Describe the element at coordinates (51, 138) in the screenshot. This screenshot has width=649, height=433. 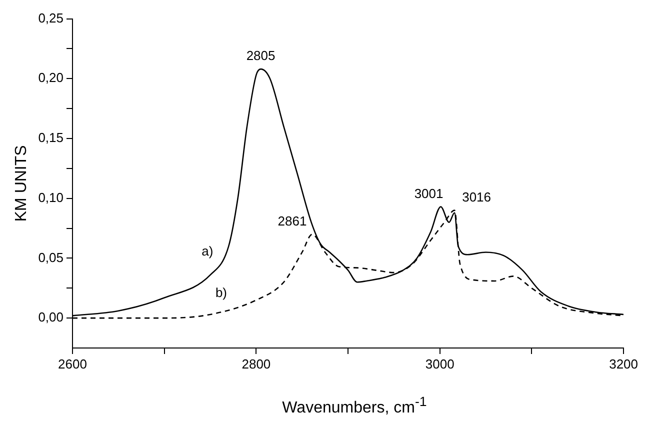
I see `y-tick-label: 0,15` at that location.